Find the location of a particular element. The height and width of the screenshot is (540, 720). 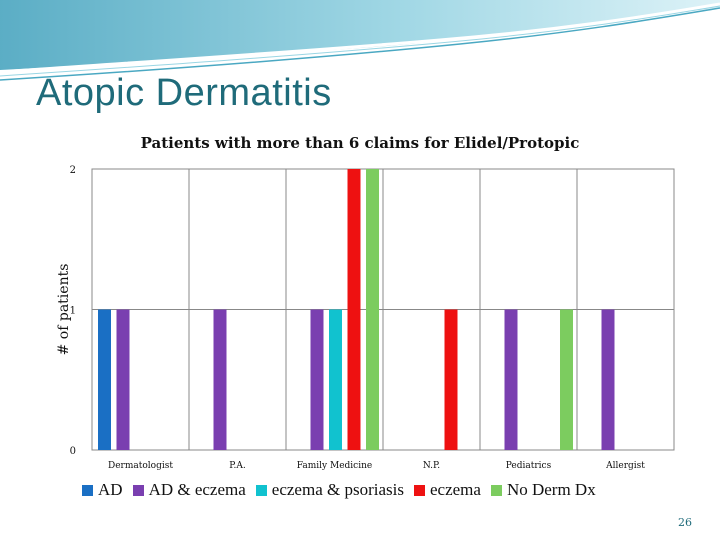

x-tick-label: P.A. is located at coordinates (237, 466).